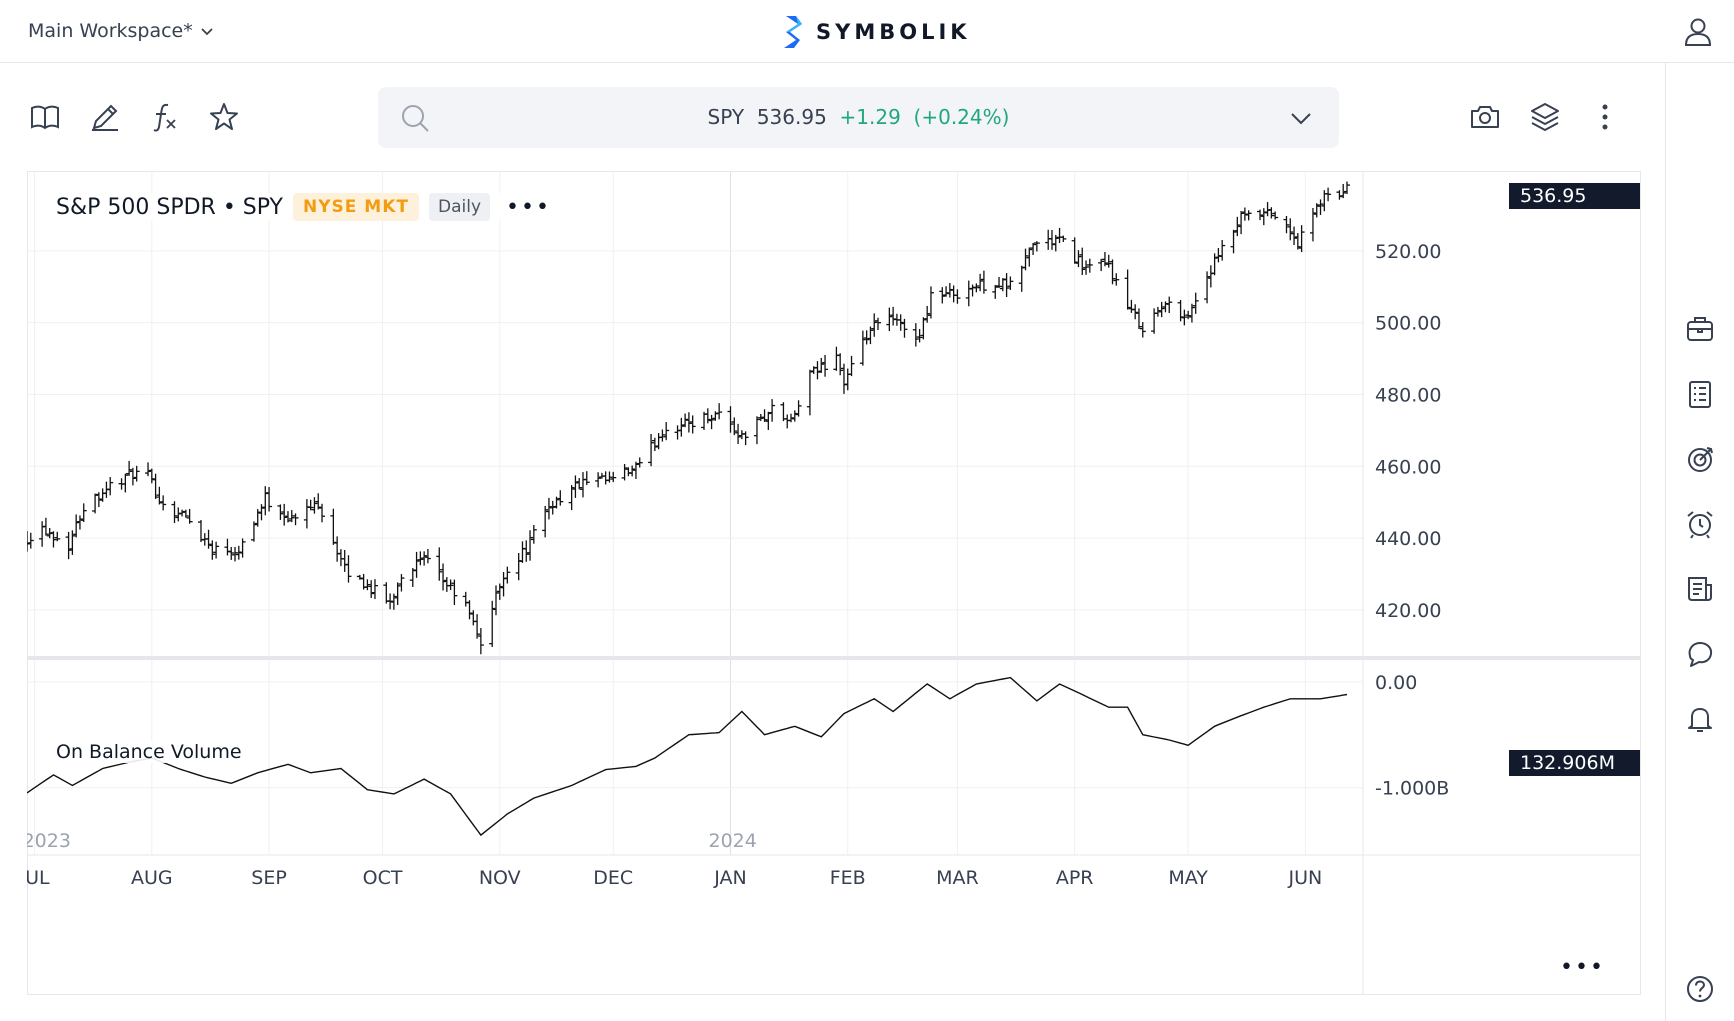  I want to click on time-axis-label: MAY, so click(1188, 878).